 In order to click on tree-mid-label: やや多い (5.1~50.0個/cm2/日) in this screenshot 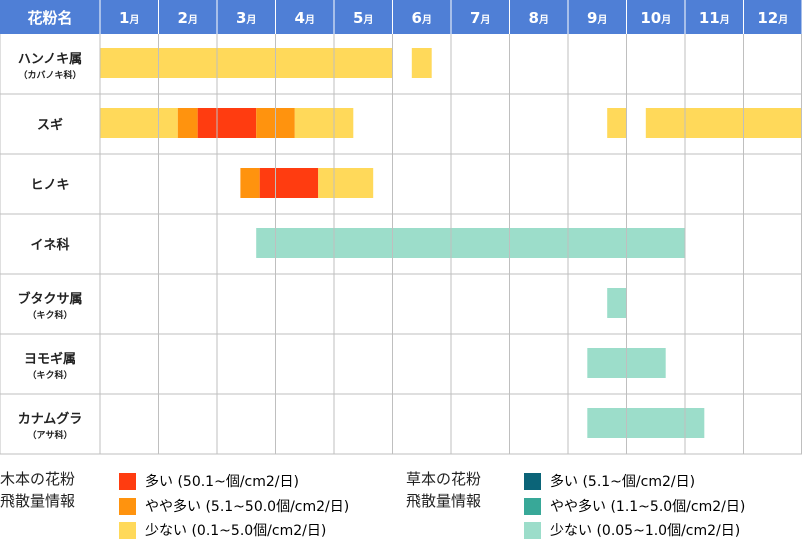, I will do `click(247, 507)`.